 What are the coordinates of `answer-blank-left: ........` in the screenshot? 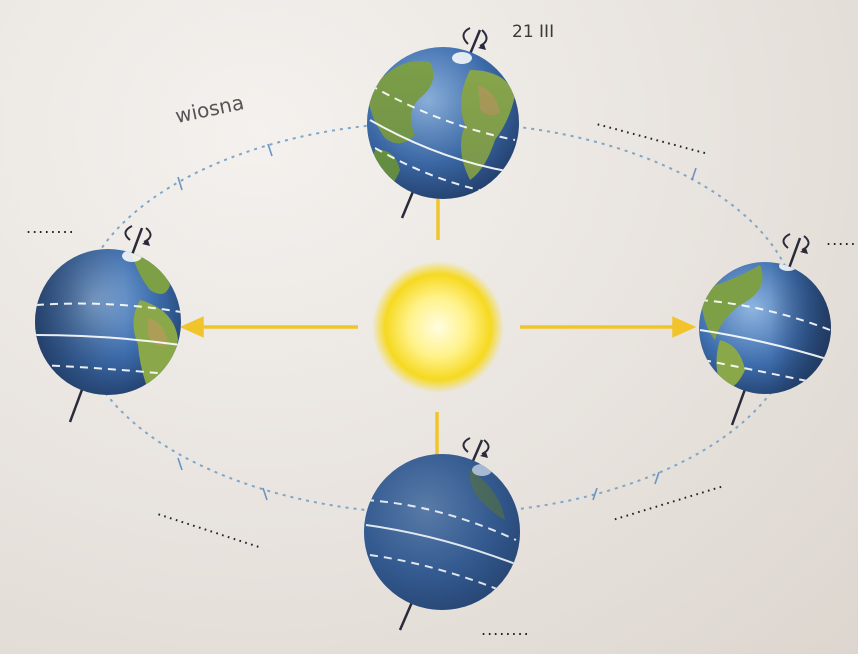 It's located at (50, 227).